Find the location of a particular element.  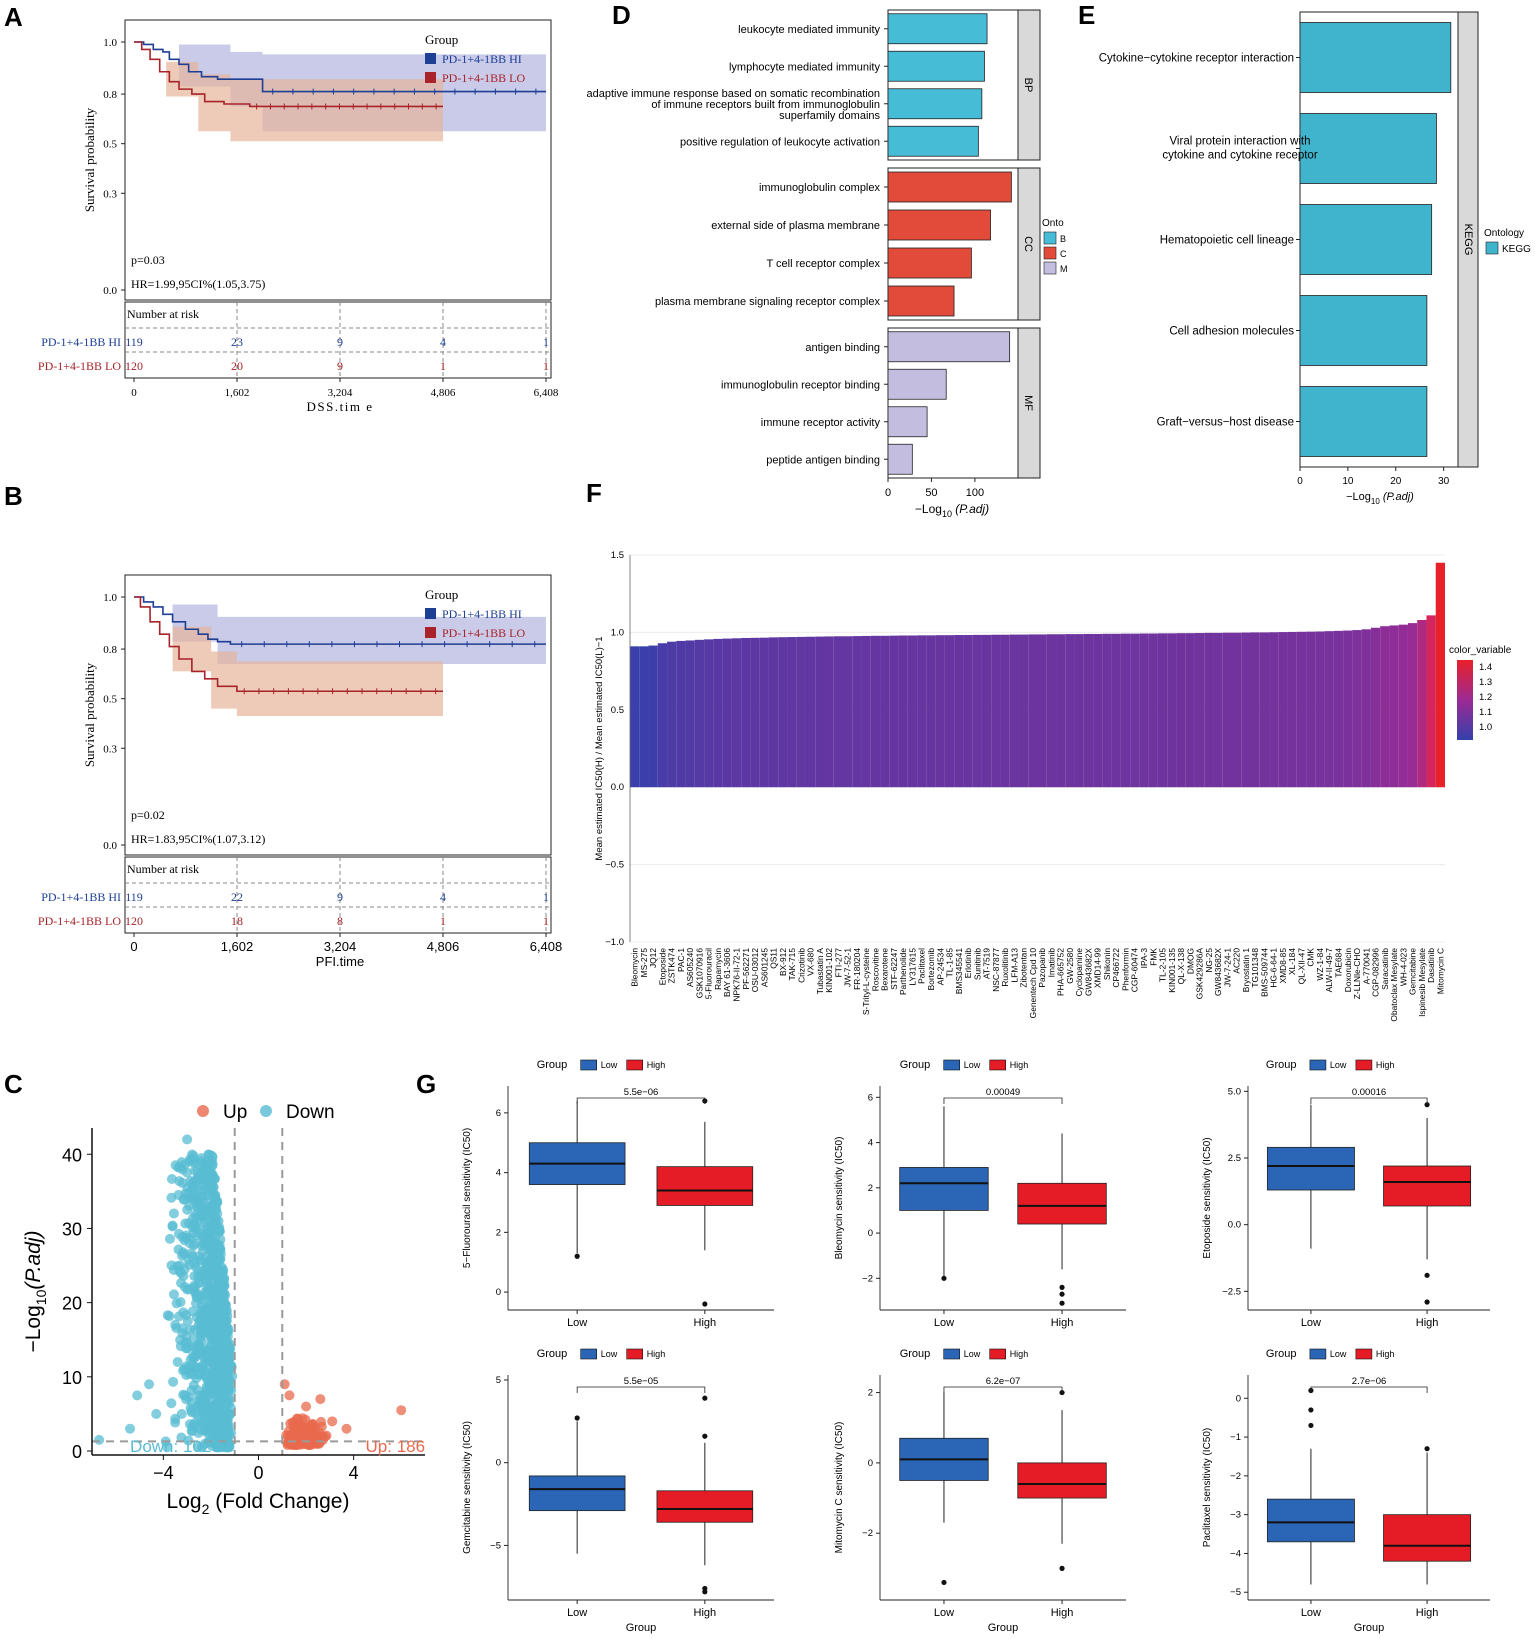

km-y-tick-label: 0.8 is located at coordinates (110, 95).